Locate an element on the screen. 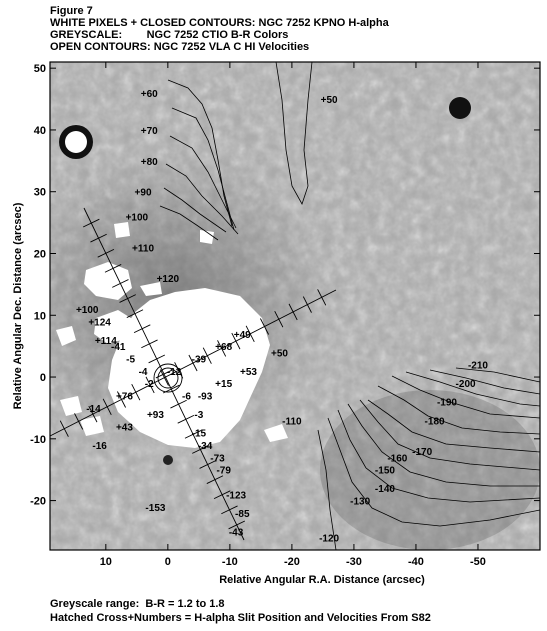 The width and height of the screenshot is (547, 631). hi-velocity-label-0: +60 is located at coordinates (149, 94).